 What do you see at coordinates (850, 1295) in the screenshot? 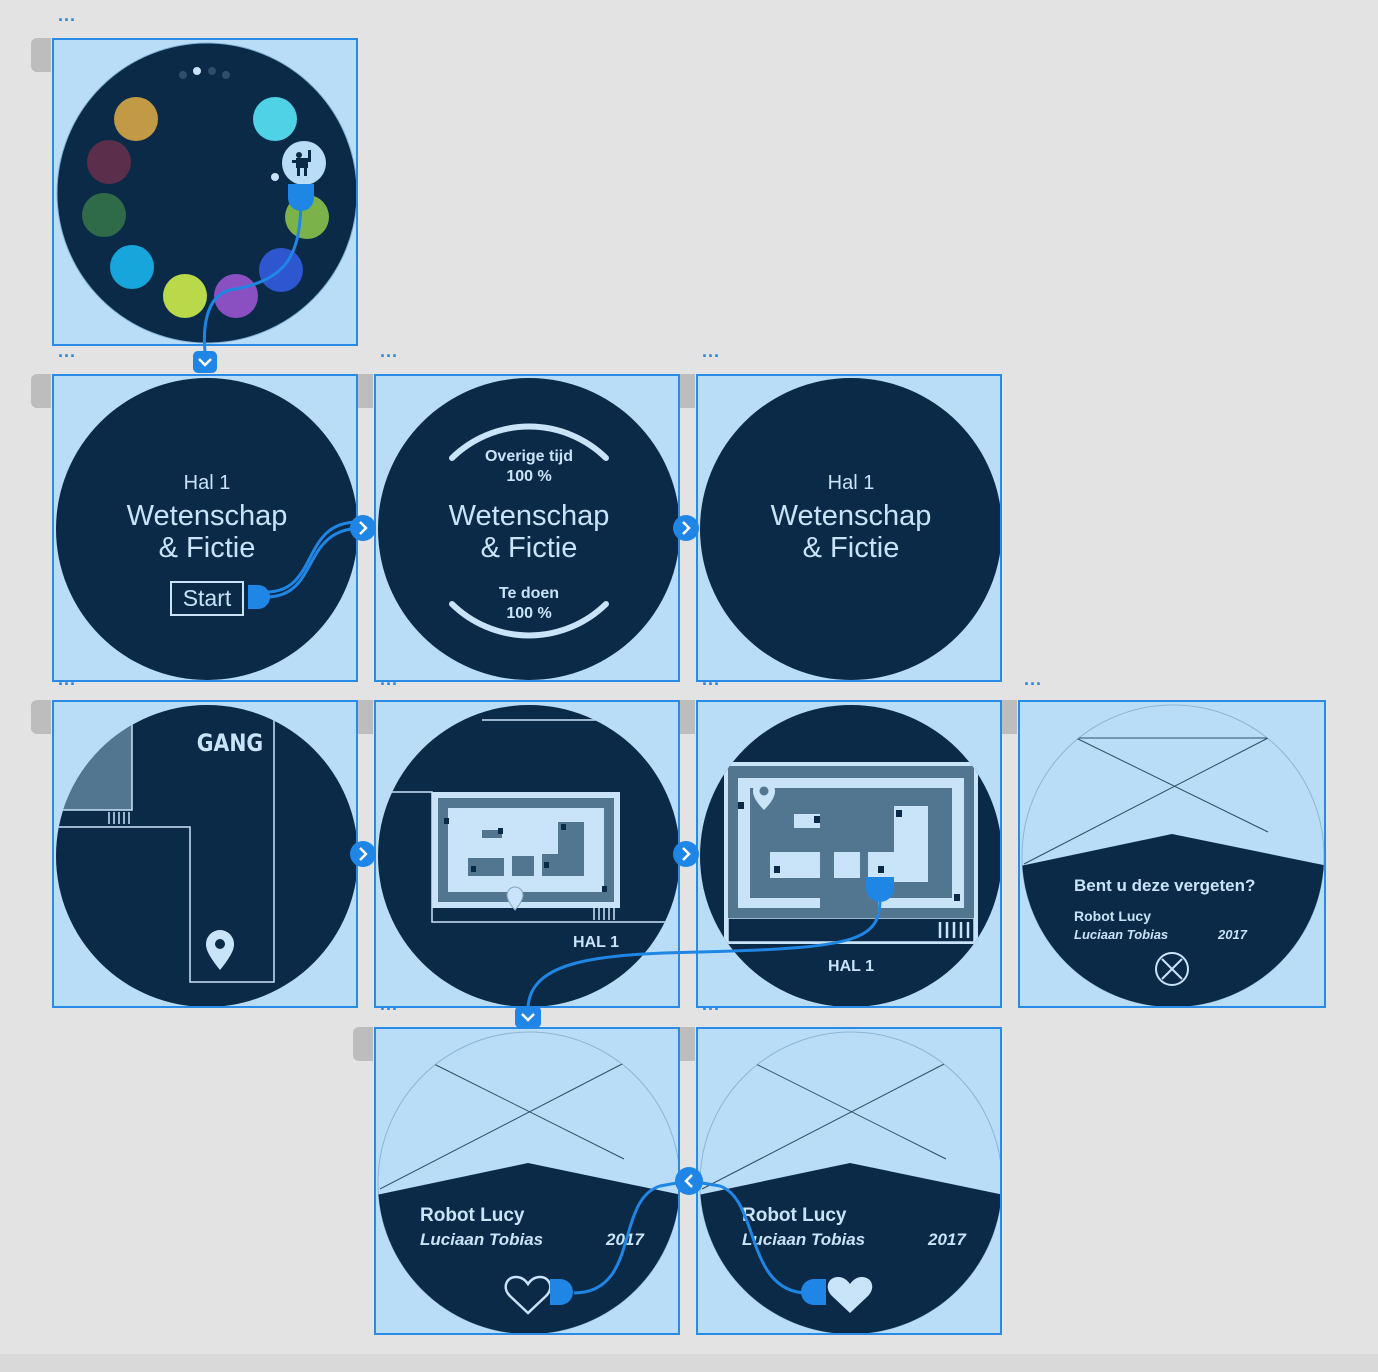
I see `heart-filled-icon` at bounding box center [850, 1295].